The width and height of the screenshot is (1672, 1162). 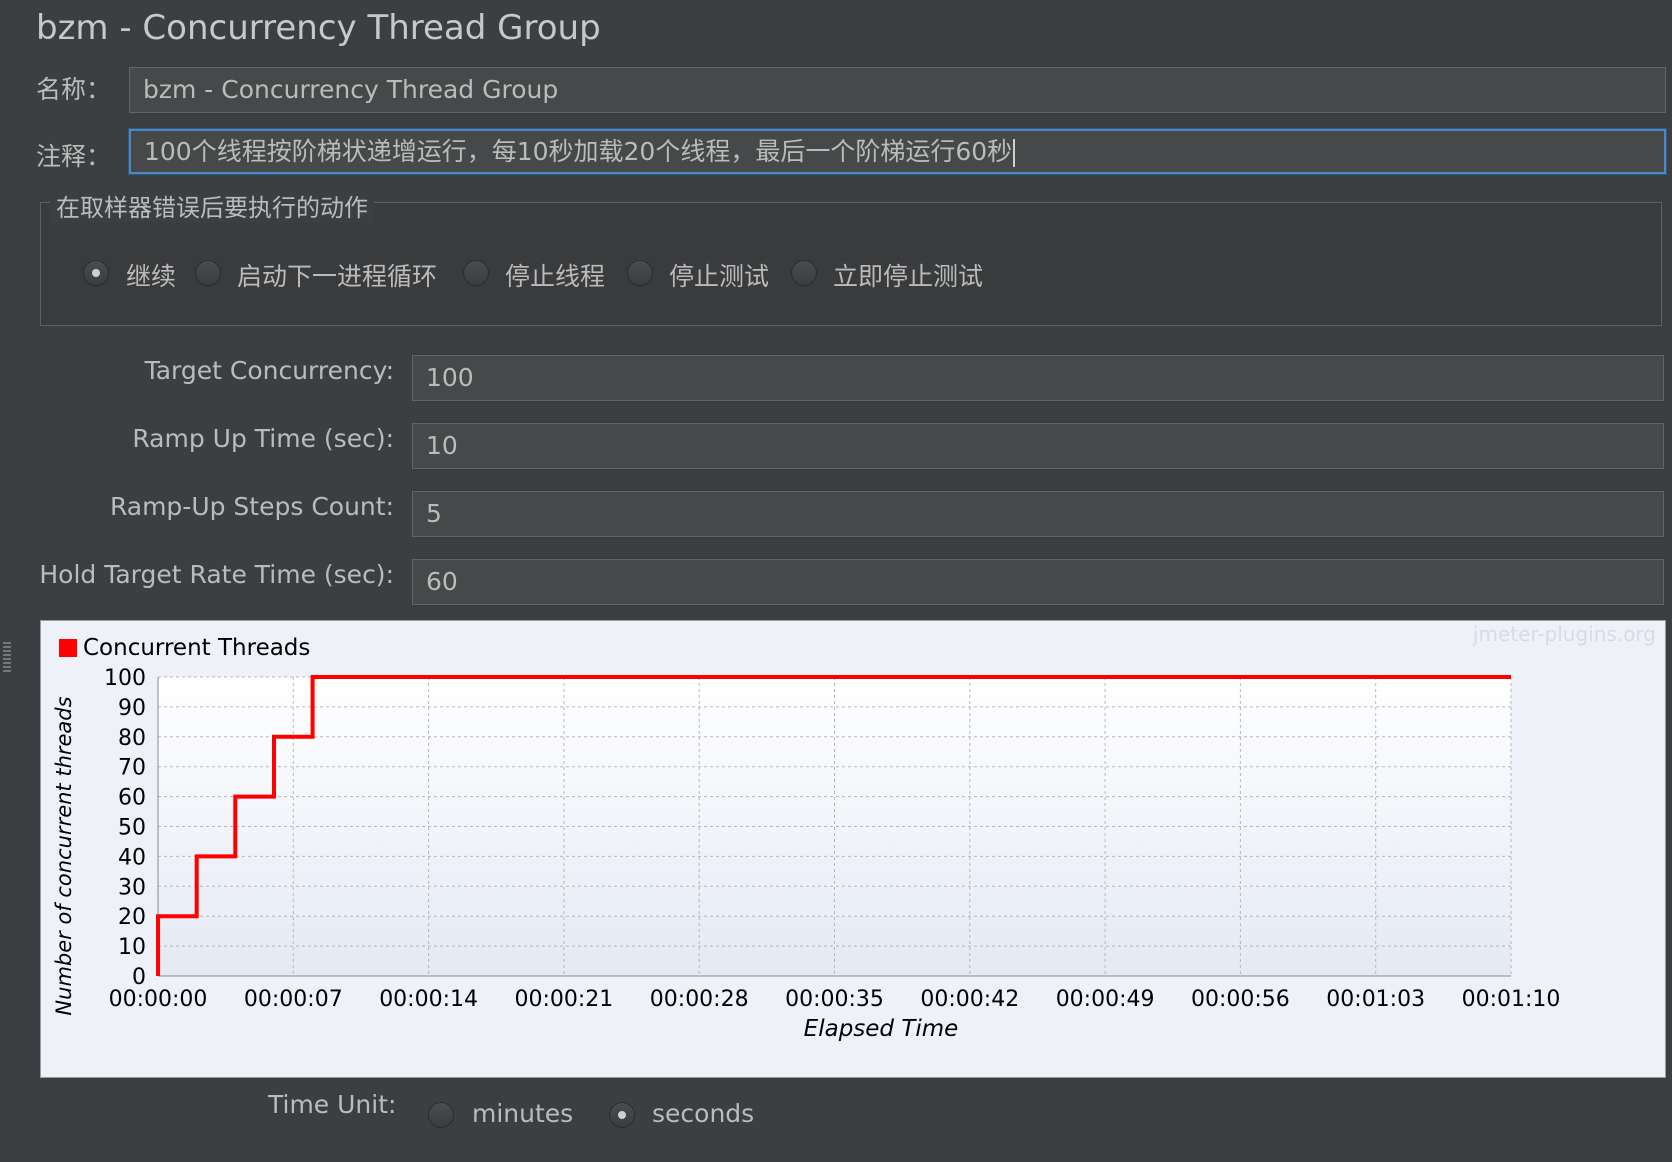 I want to click on legend-swatch, so click(x=68, y=648).